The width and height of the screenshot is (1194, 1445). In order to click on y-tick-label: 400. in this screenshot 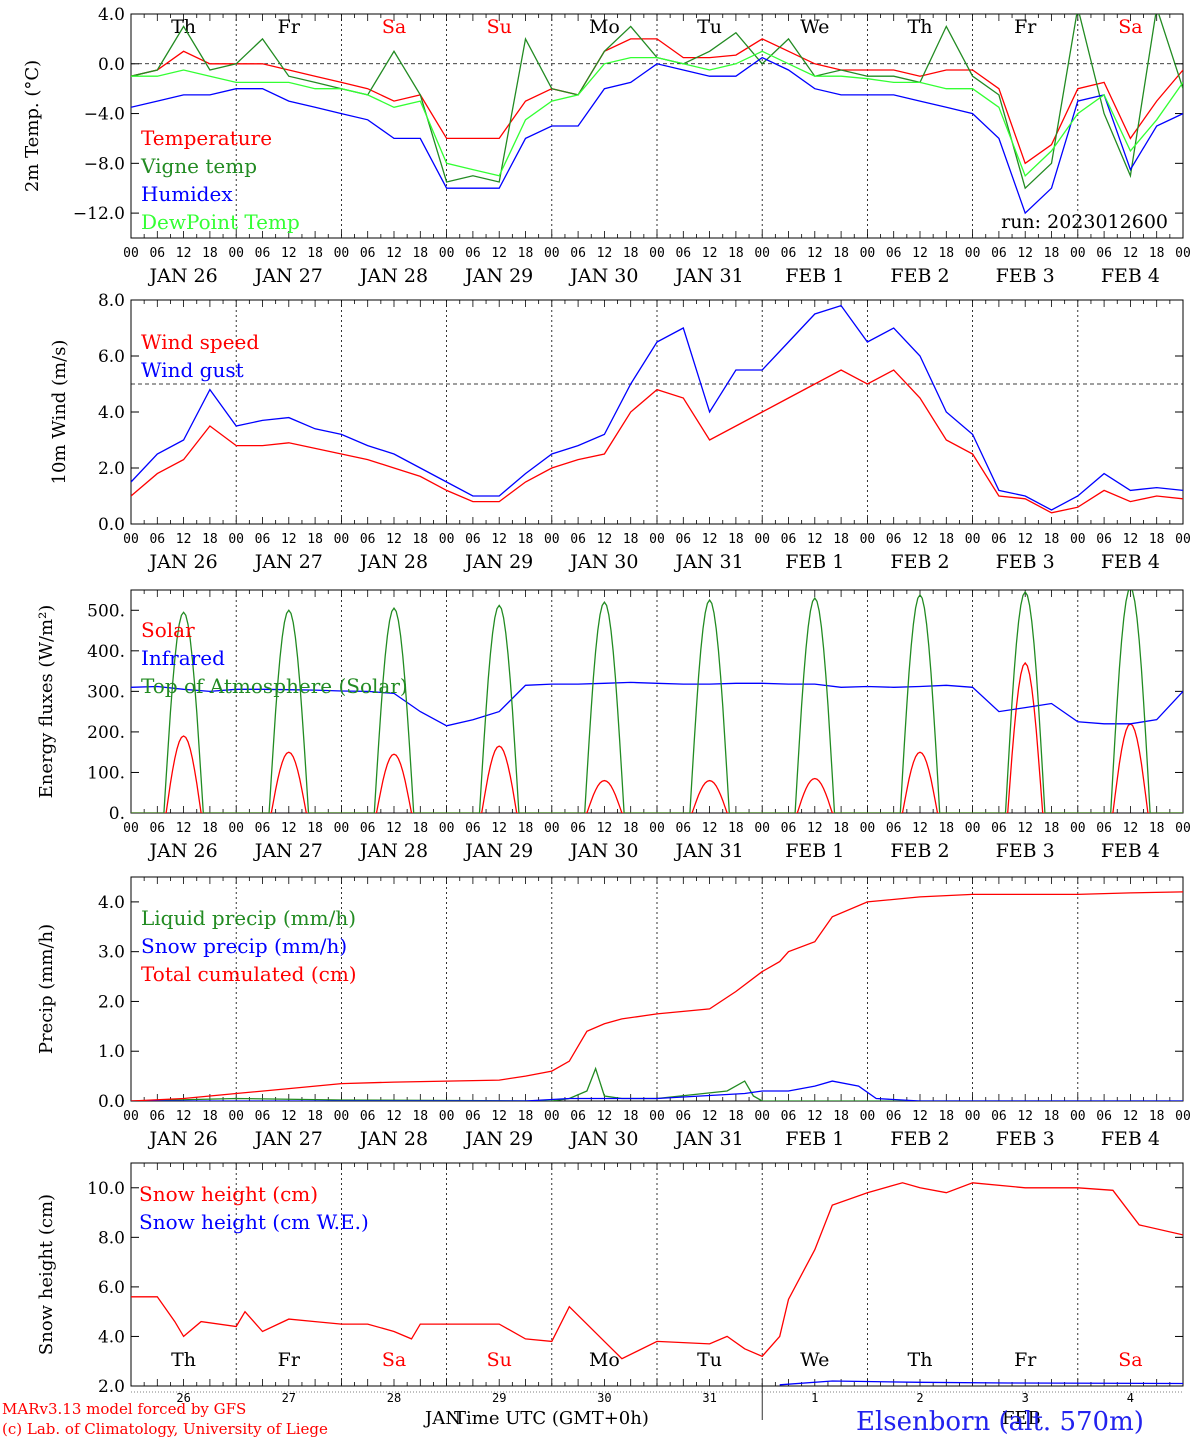, I will do `click(106, 652)`.